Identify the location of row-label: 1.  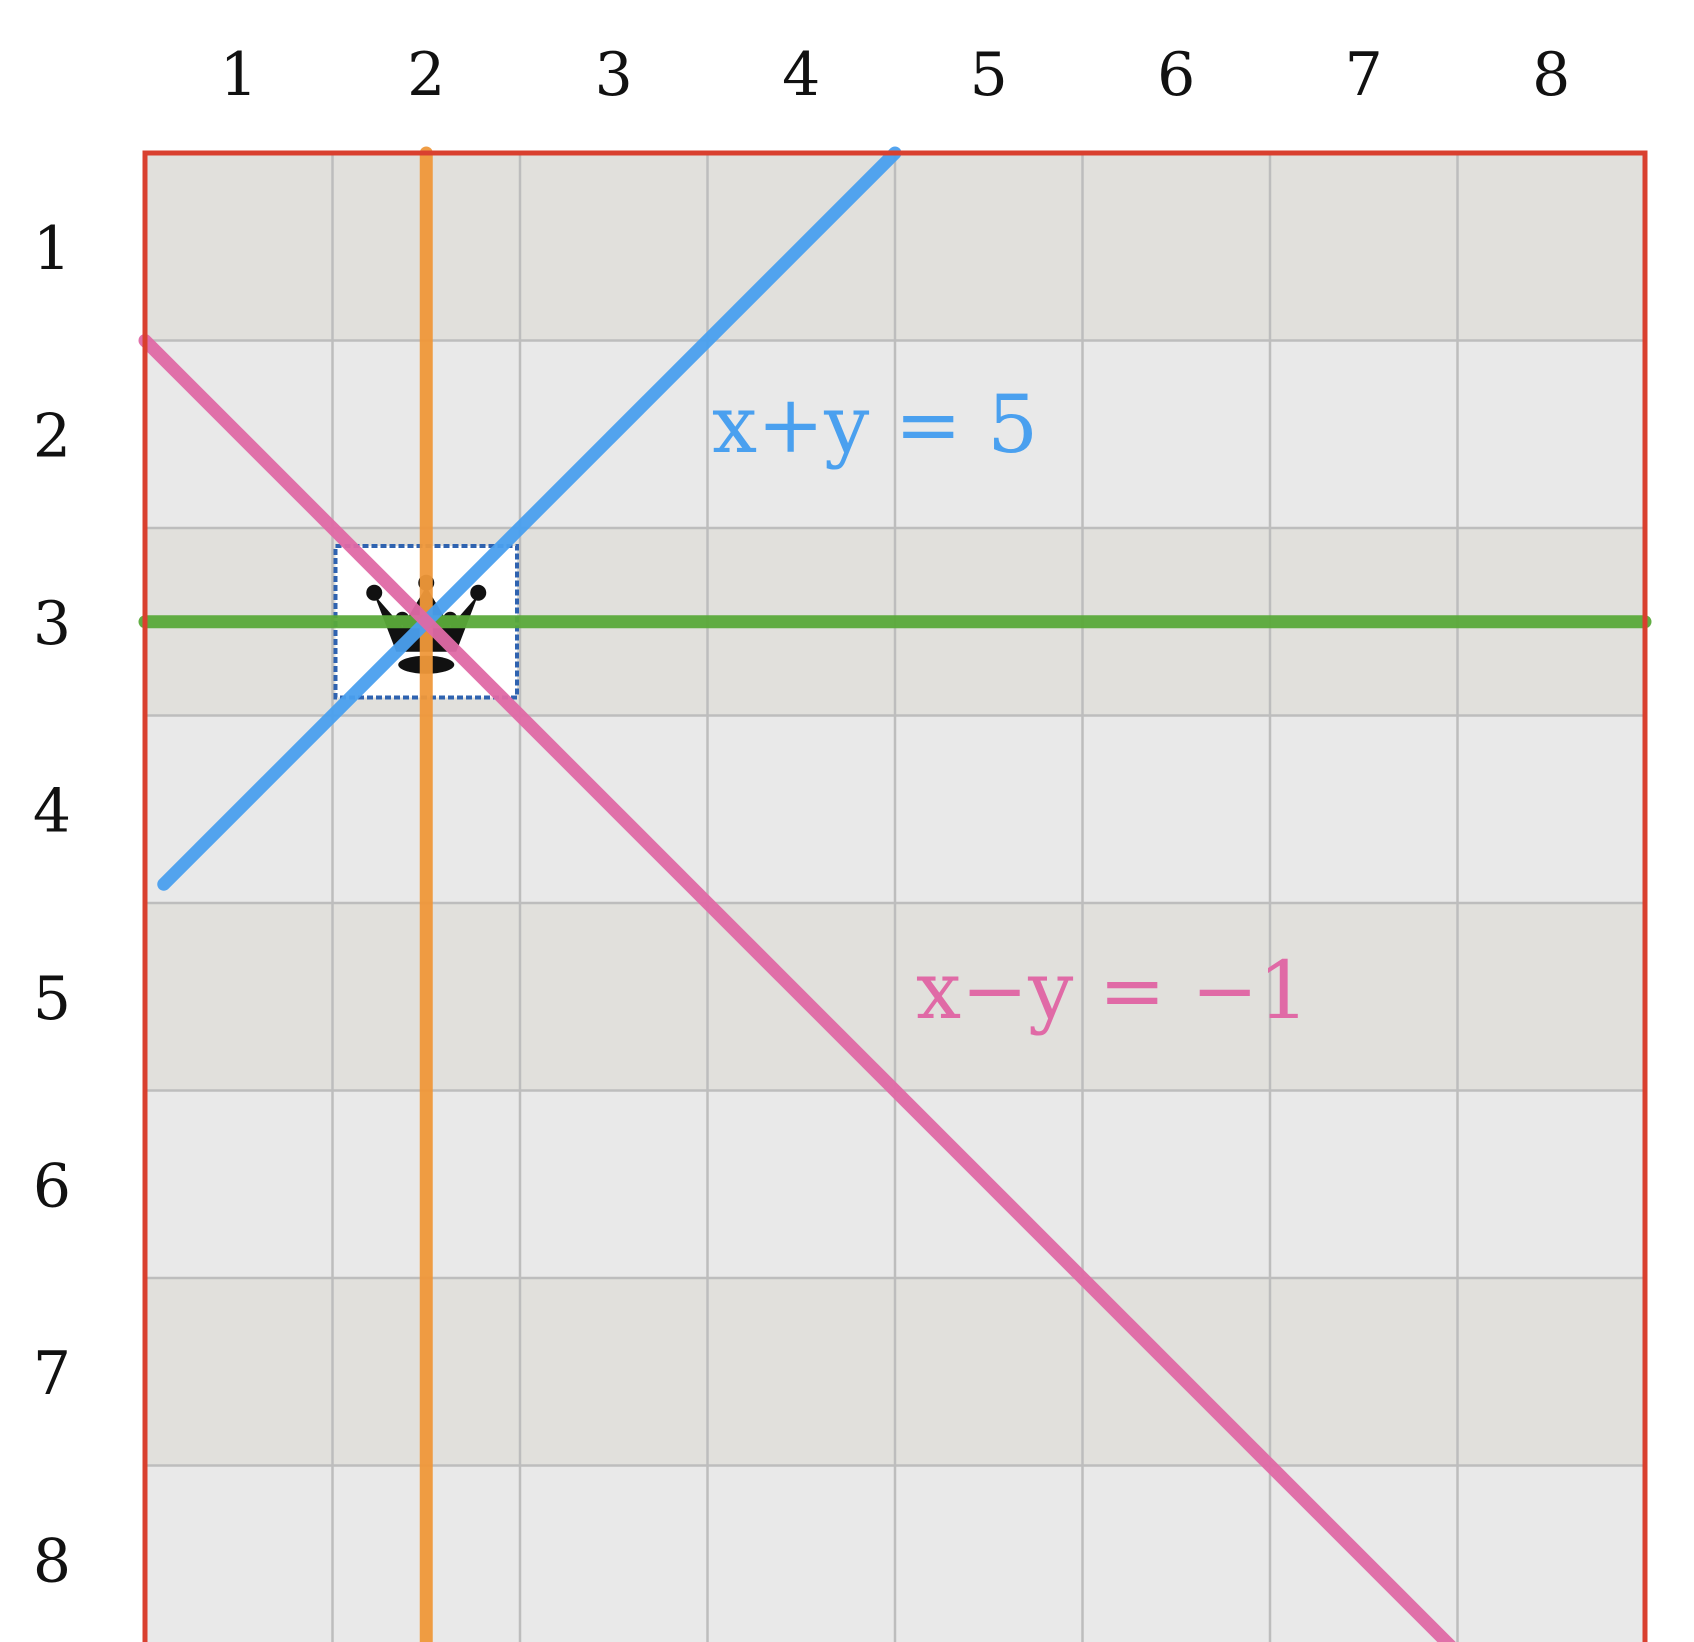
(52, 249).